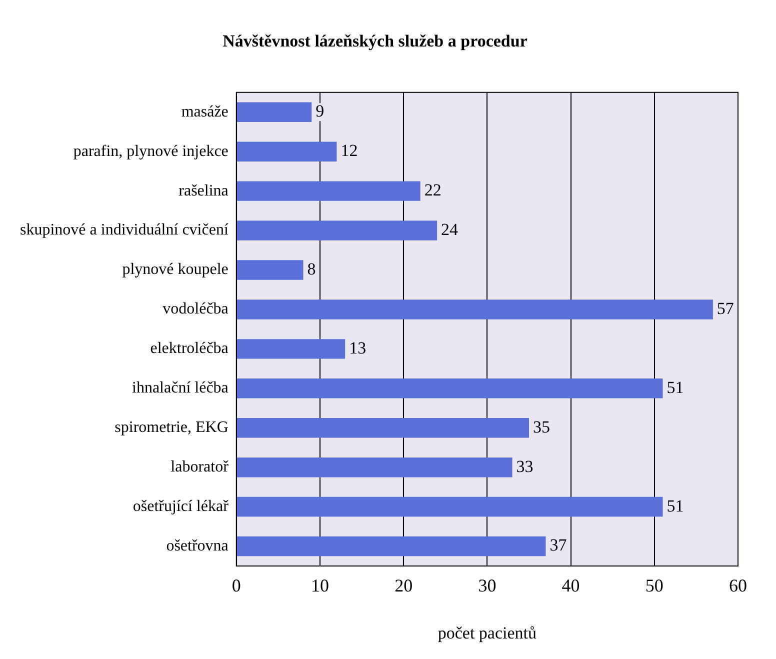 This screenshot has width=776, height=659. I want to click on data-label: 8, so click(311, 268).